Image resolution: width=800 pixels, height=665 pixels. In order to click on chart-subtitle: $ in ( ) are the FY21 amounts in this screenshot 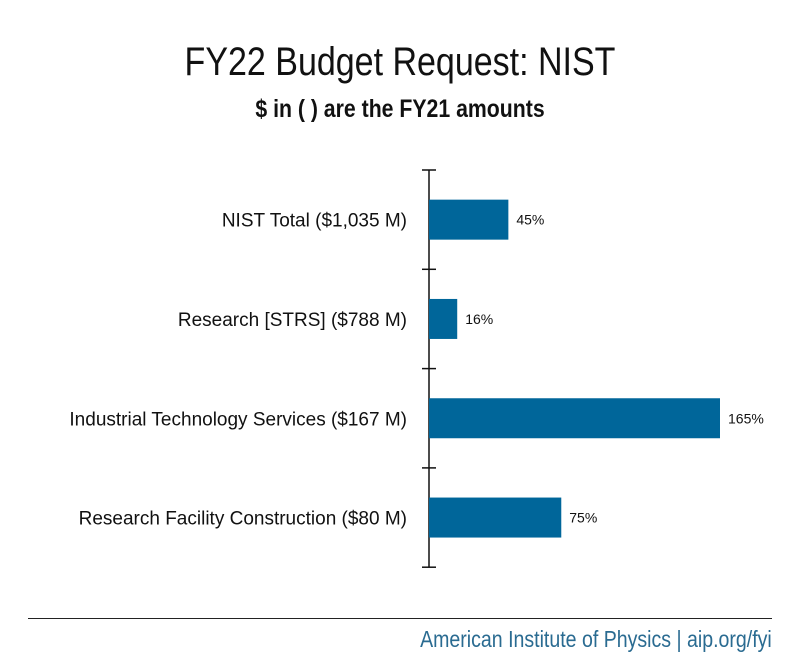, I will do `click(400, 109)`.